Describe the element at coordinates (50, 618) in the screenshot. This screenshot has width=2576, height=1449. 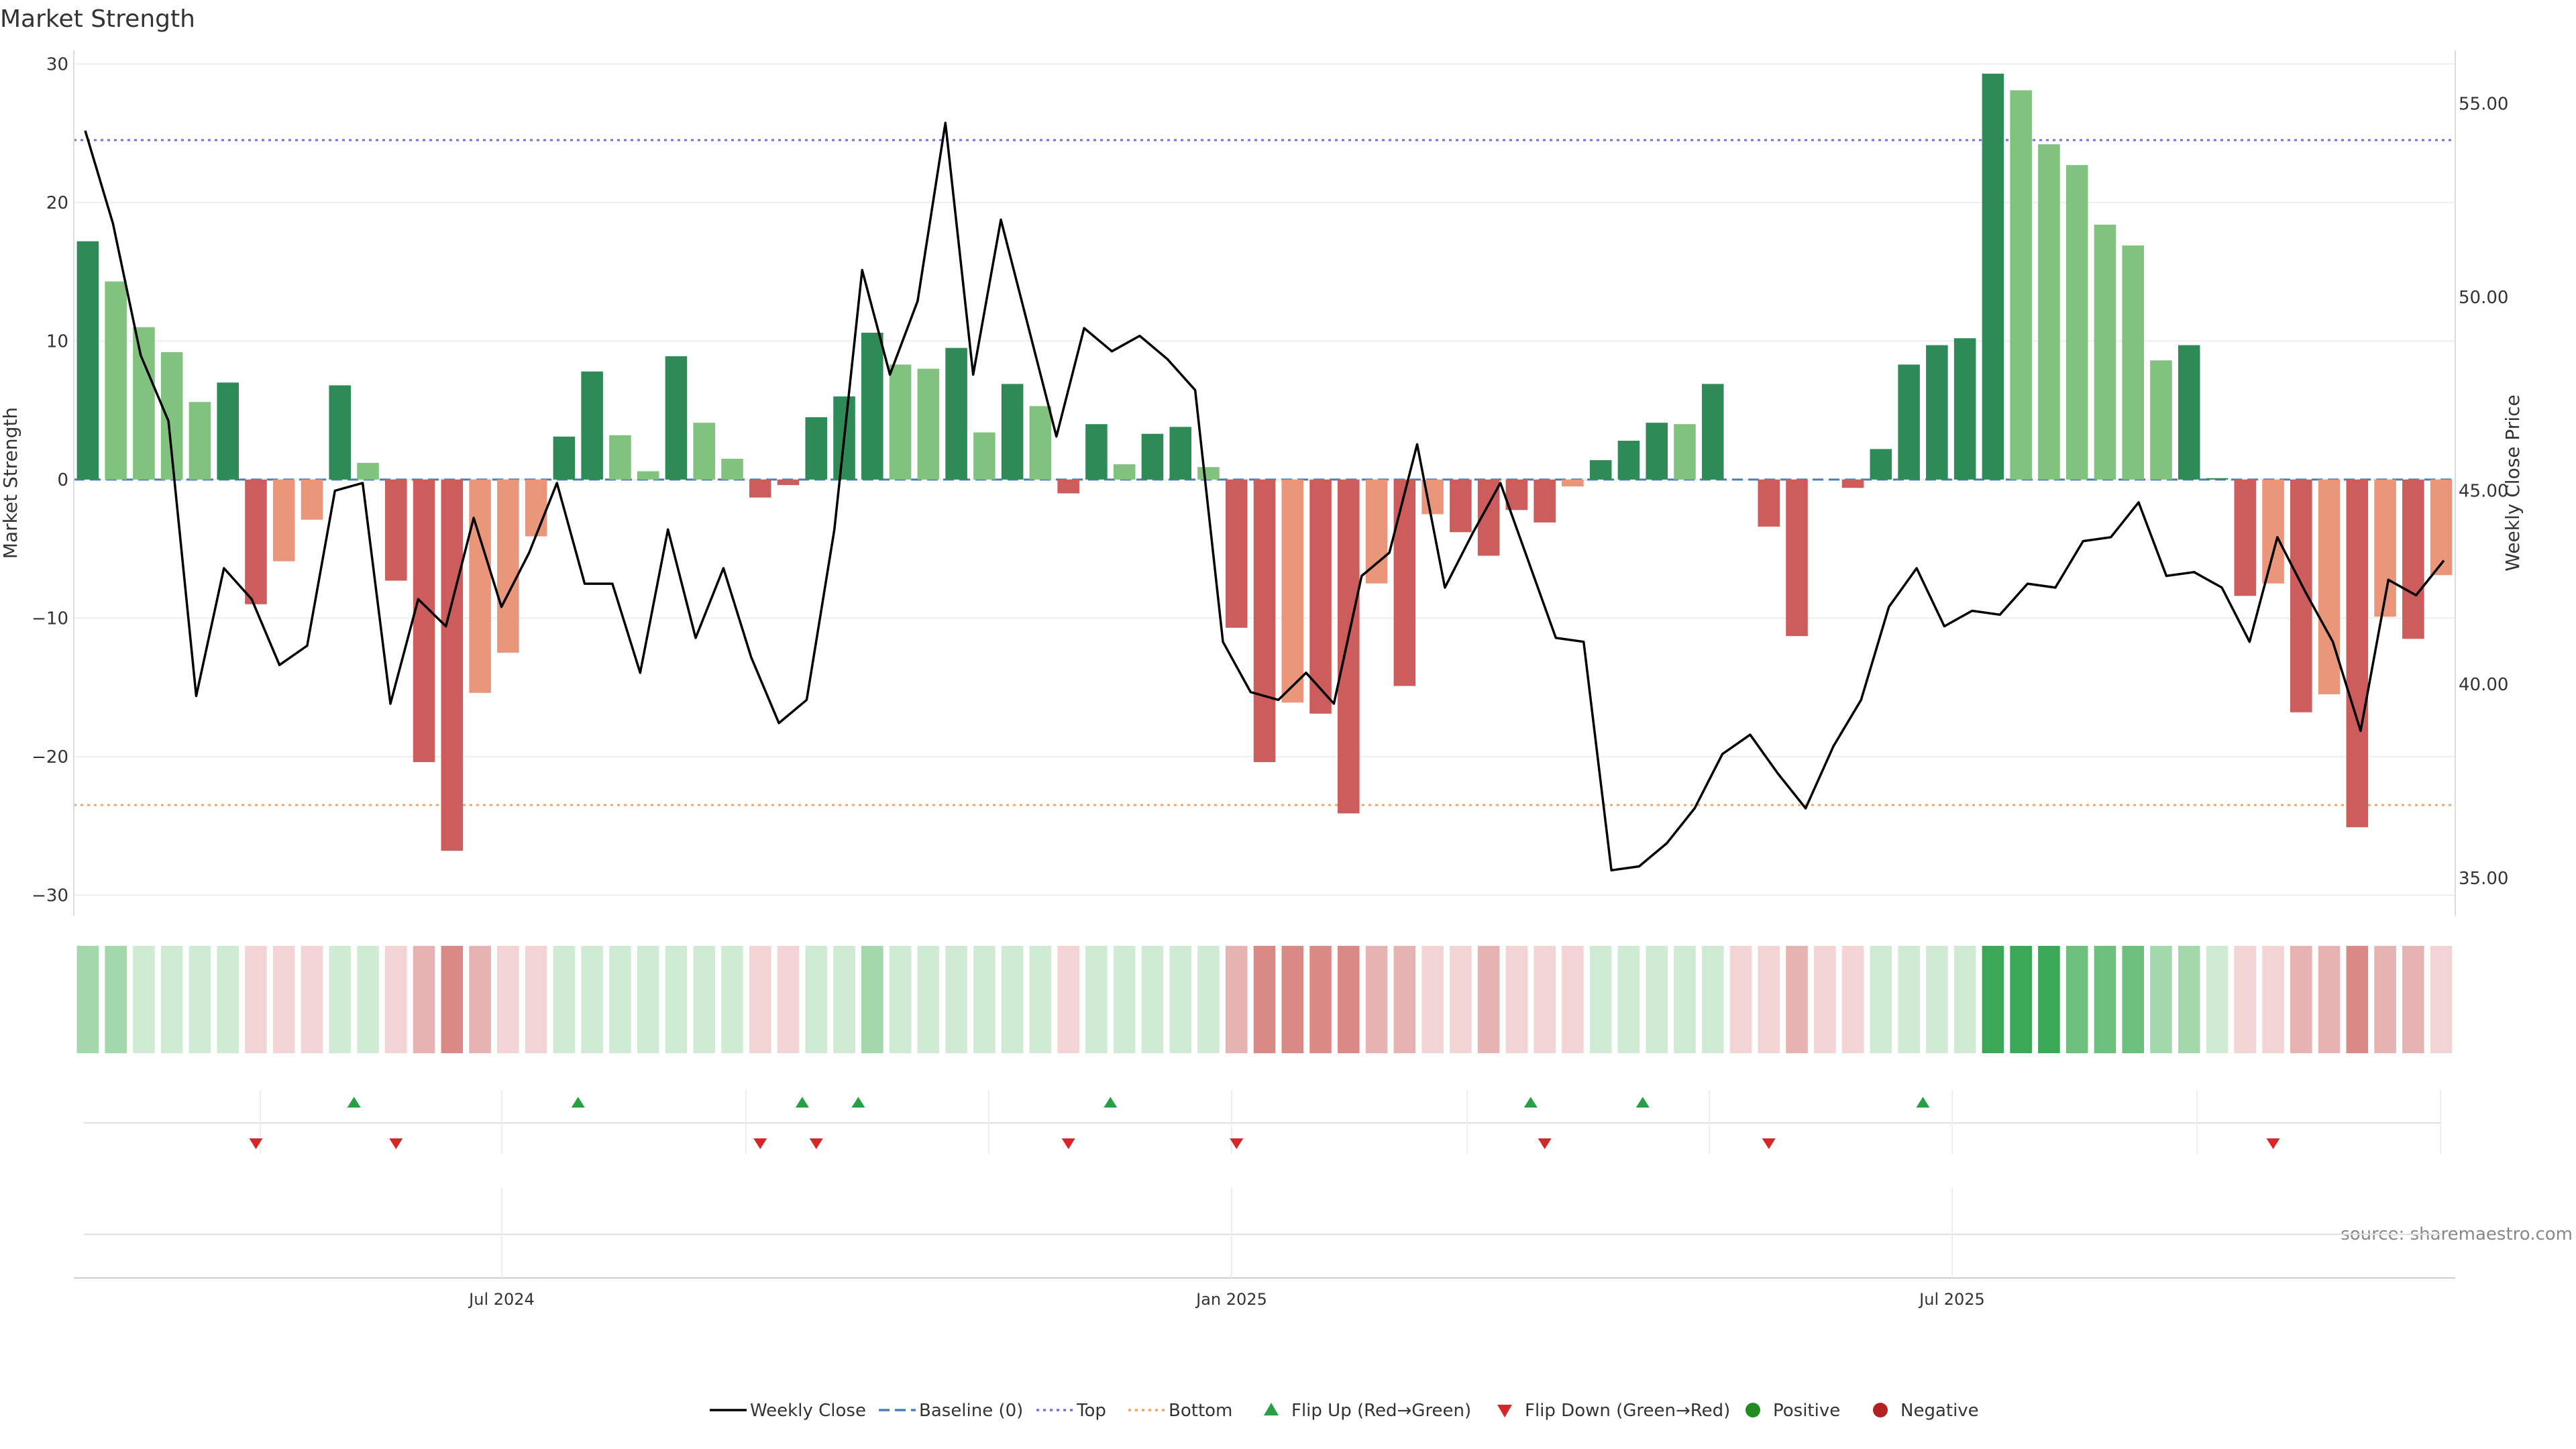
I see `y-tick-label: −10` at that location.